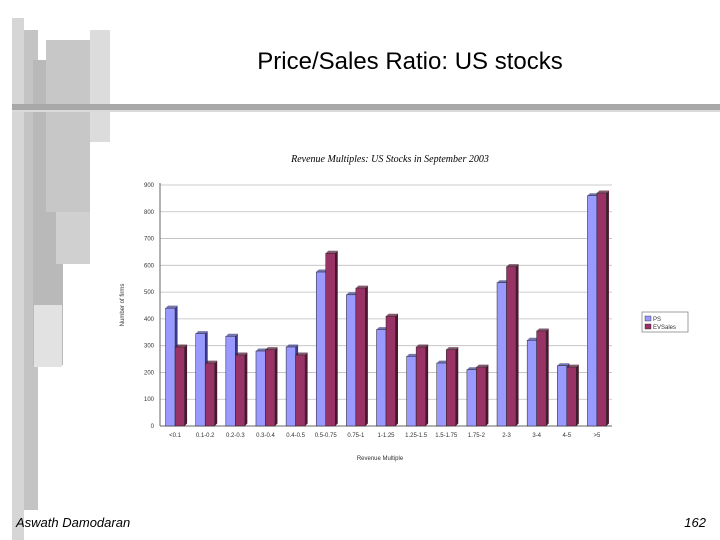  Describe the element at coordinates (235, 436) in the screenshot. I see `x-category-label: 0.2-0.3` at that location.